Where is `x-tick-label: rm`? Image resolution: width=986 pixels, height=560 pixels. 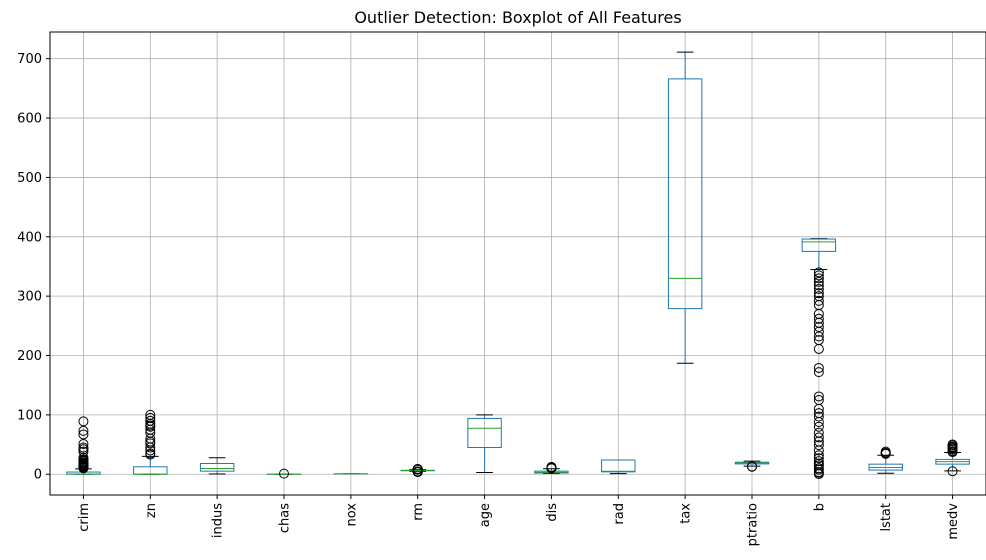
x-tick-label: rm is located at coordinates (418, 512).